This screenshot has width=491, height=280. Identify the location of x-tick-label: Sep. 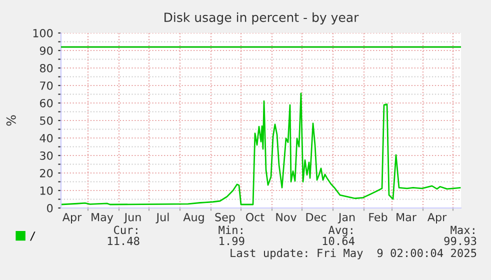
(225, 218).